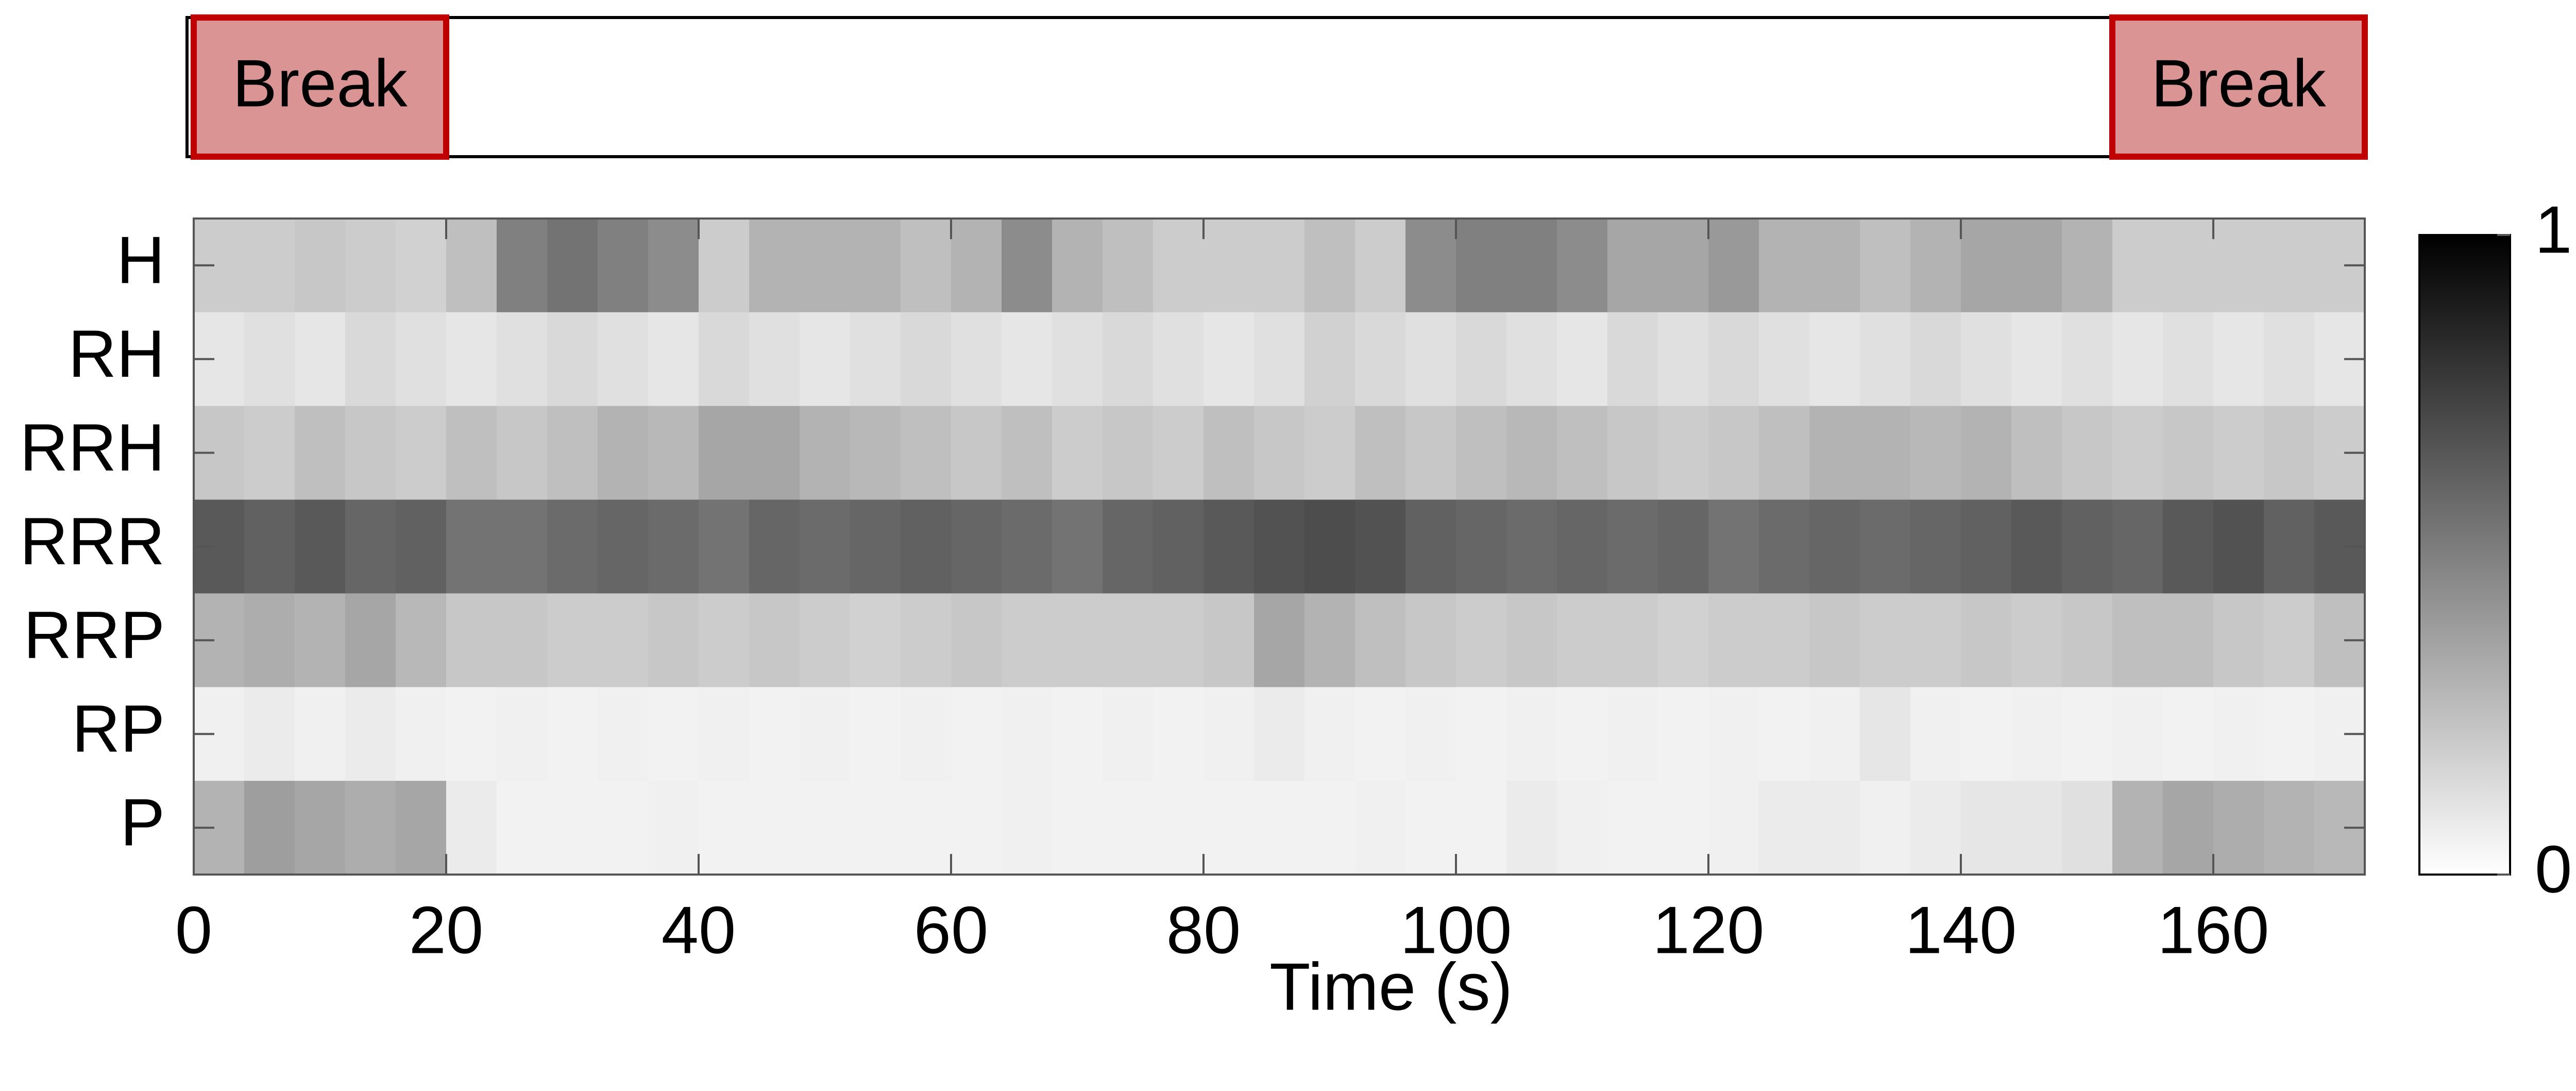 The height and width of the screenshot is (1091, 2576). Describe the element at coordinates (2553, 869) in the screenshot. I see `colorbar-tick-label: 0` at that location.